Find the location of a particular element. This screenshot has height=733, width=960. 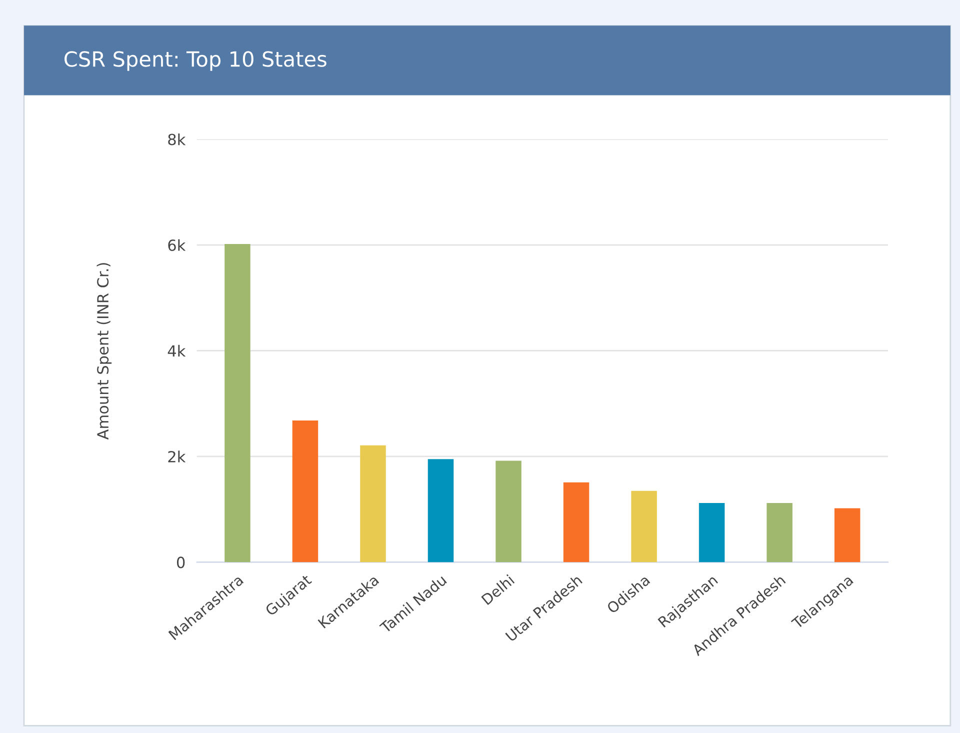

y-tick-label: 4k is located at coordinates (177, 350).